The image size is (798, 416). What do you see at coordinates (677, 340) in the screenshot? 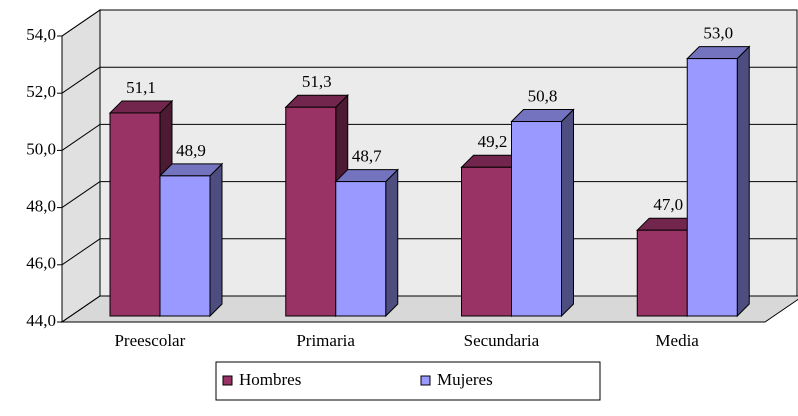
I see `x-tick-label: Media` at bounding box center [677, 340].